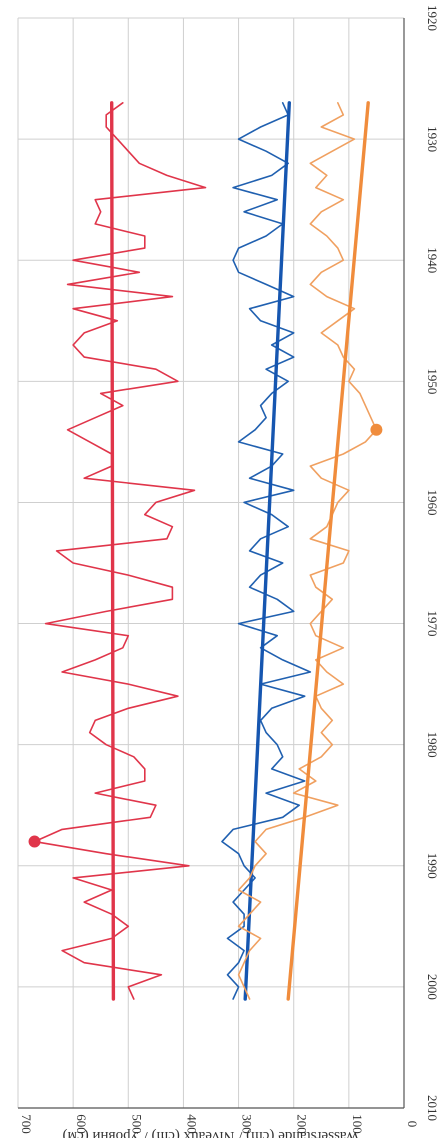 The image size is (445, 1138). I want to click on x-tick-label: 1940, so click(432, 260).